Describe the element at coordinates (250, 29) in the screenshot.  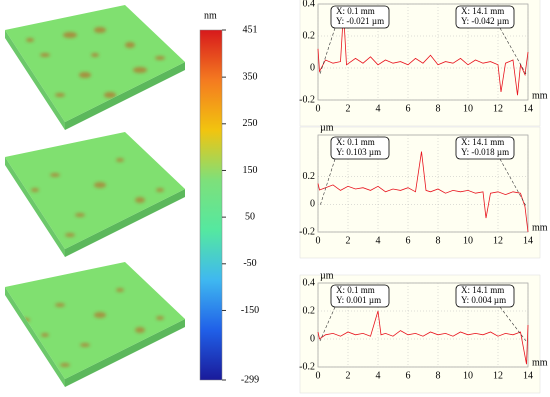
I see `colorbar-tick-label: 451` at that location.